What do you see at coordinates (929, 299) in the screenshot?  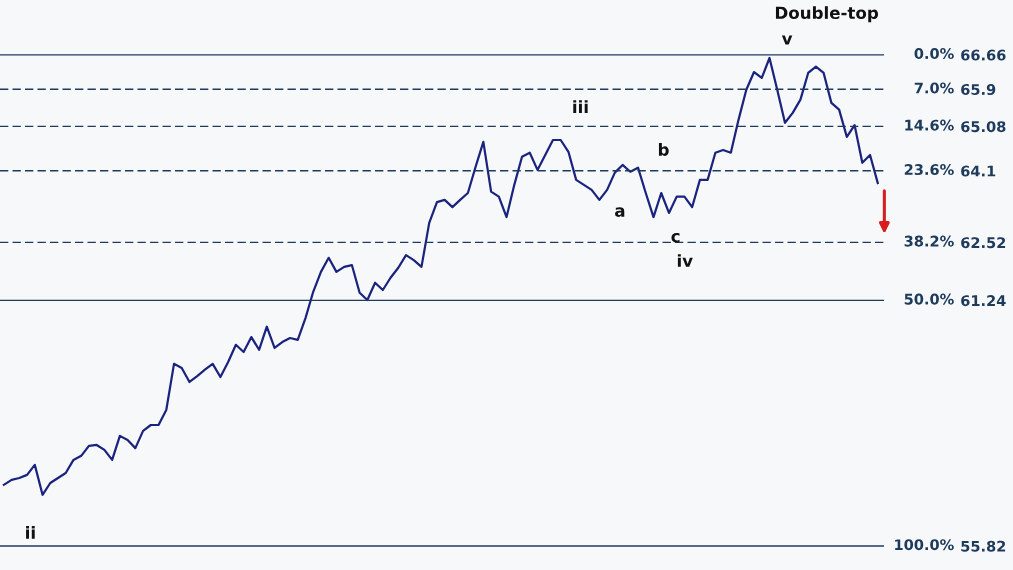 I see `text: 50.0%` at bounding box center [929, 299].